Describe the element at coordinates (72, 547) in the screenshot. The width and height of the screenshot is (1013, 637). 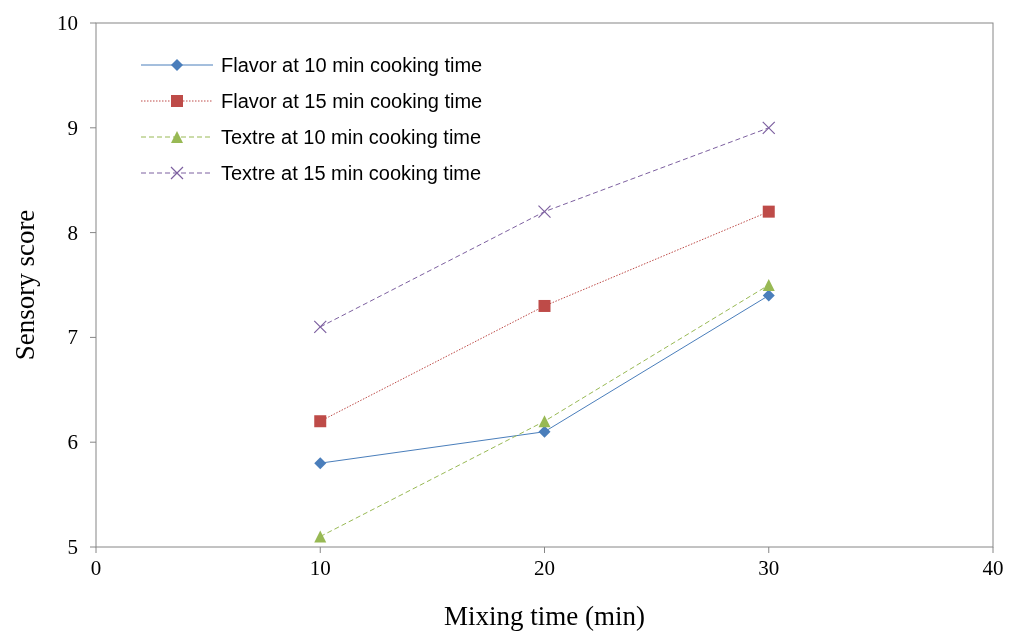
I see `y-tick-label: 5` at that location.